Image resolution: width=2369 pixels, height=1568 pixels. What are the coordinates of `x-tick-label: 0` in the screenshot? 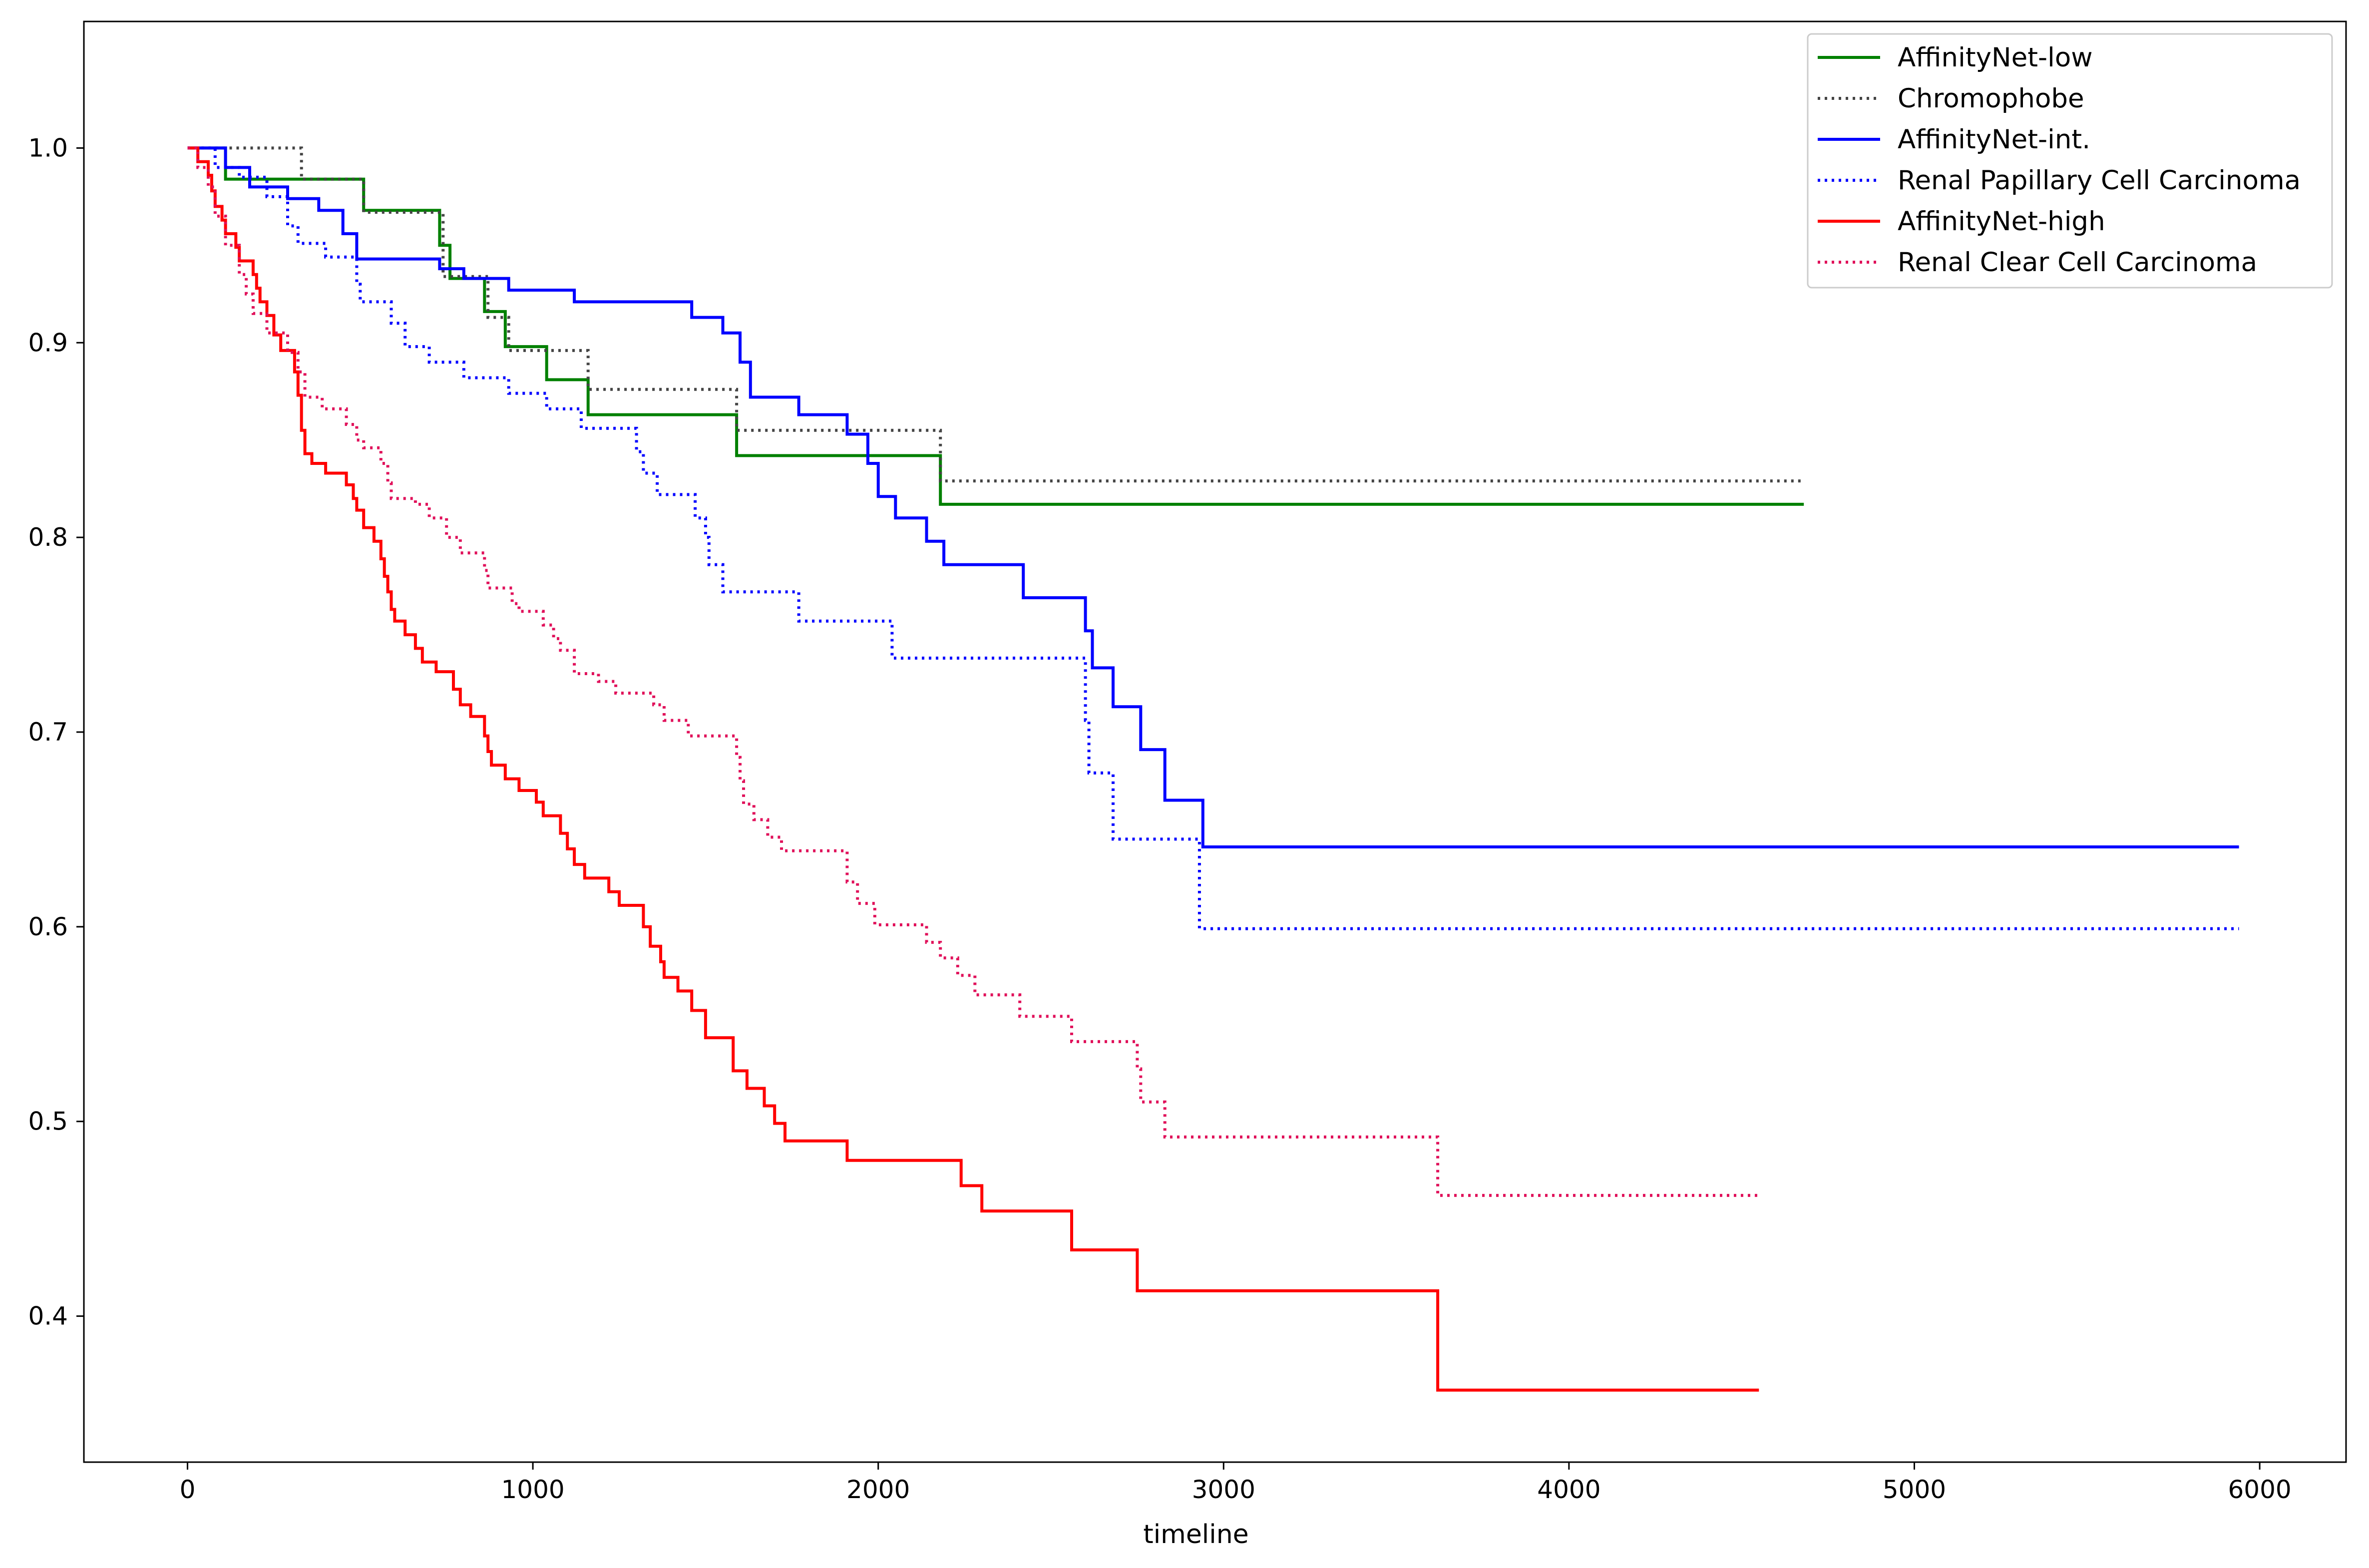 It's located at (188, 1489).